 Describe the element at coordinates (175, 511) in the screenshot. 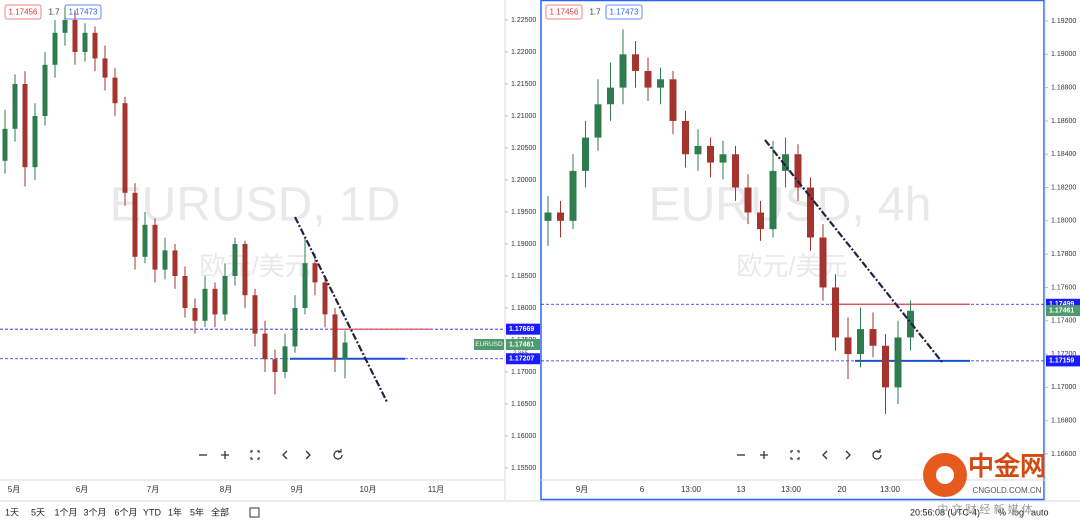

I see `range-button: 1年` at that location.